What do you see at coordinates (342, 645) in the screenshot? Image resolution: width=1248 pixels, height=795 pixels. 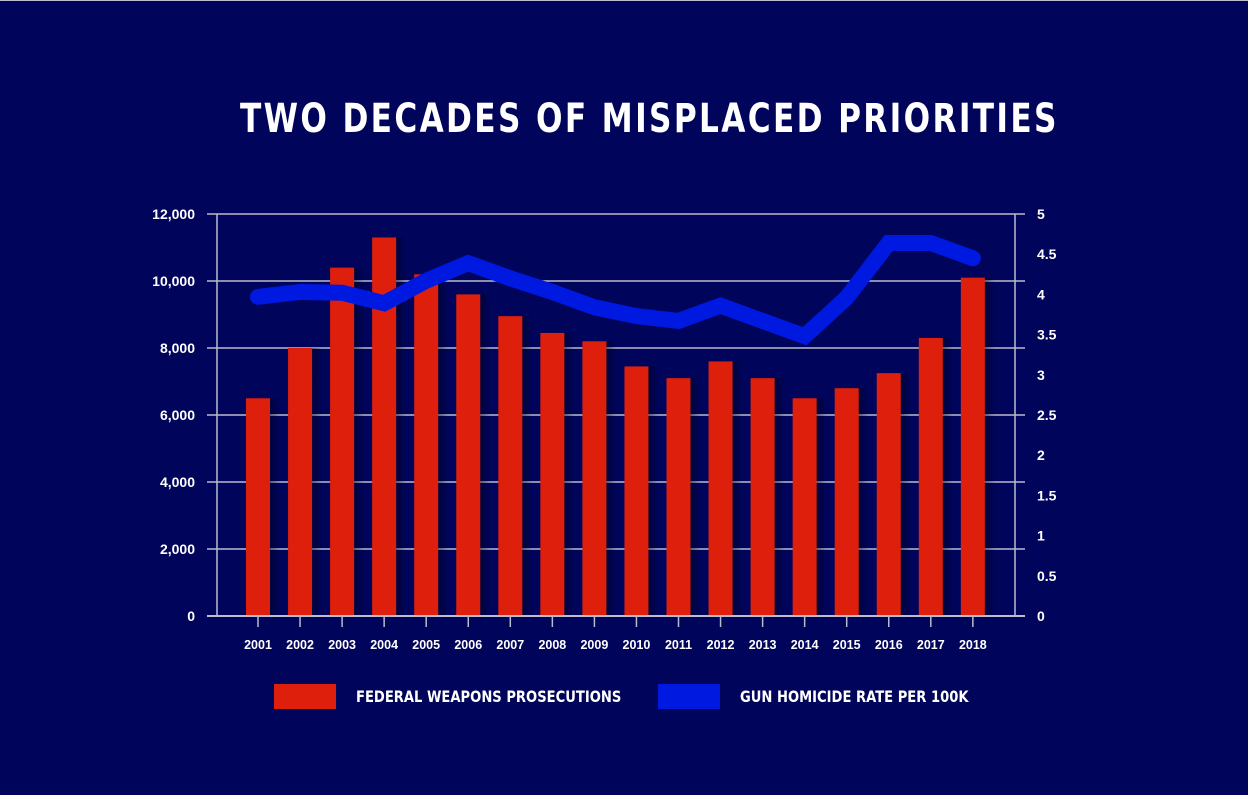 I see `x-tick-label: 2003` at bounding box center [342, 645].